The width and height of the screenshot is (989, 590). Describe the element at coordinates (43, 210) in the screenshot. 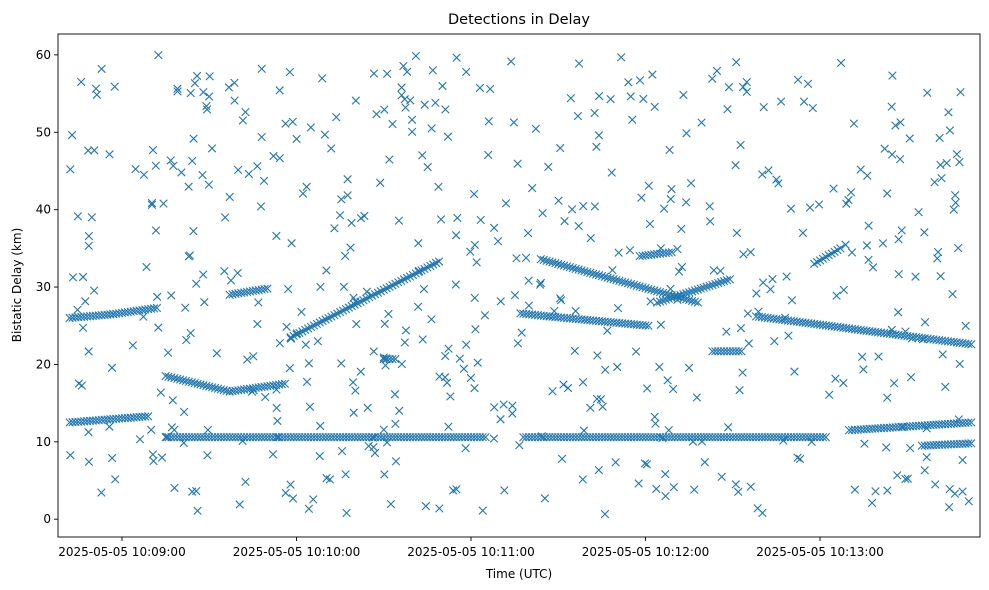

I see `y-tick-label: 40` at that location.